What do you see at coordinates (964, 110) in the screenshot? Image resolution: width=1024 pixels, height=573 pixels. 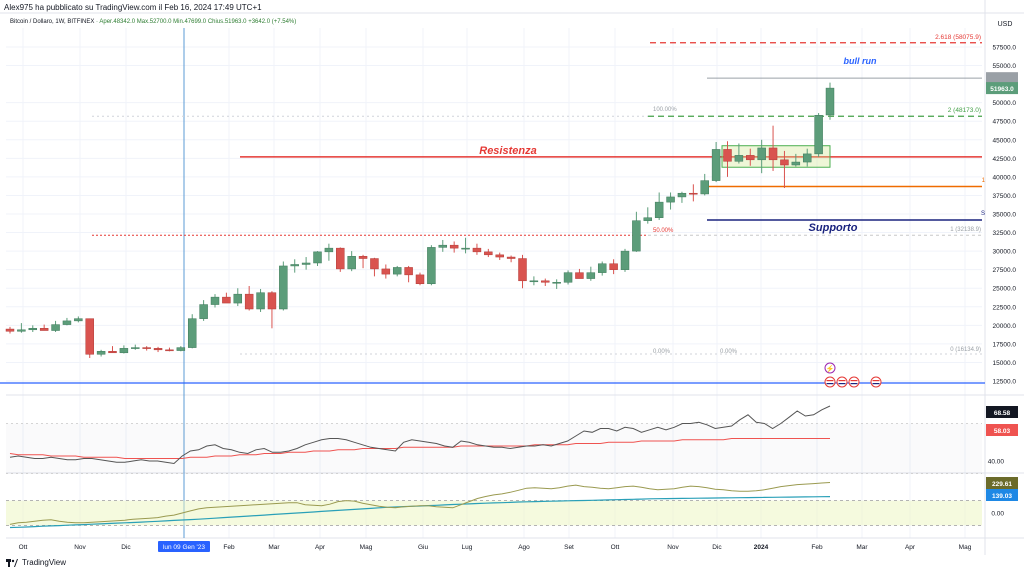 I see `fib-2-label: 2 (48173.0)` at bounding box center [964, 110].